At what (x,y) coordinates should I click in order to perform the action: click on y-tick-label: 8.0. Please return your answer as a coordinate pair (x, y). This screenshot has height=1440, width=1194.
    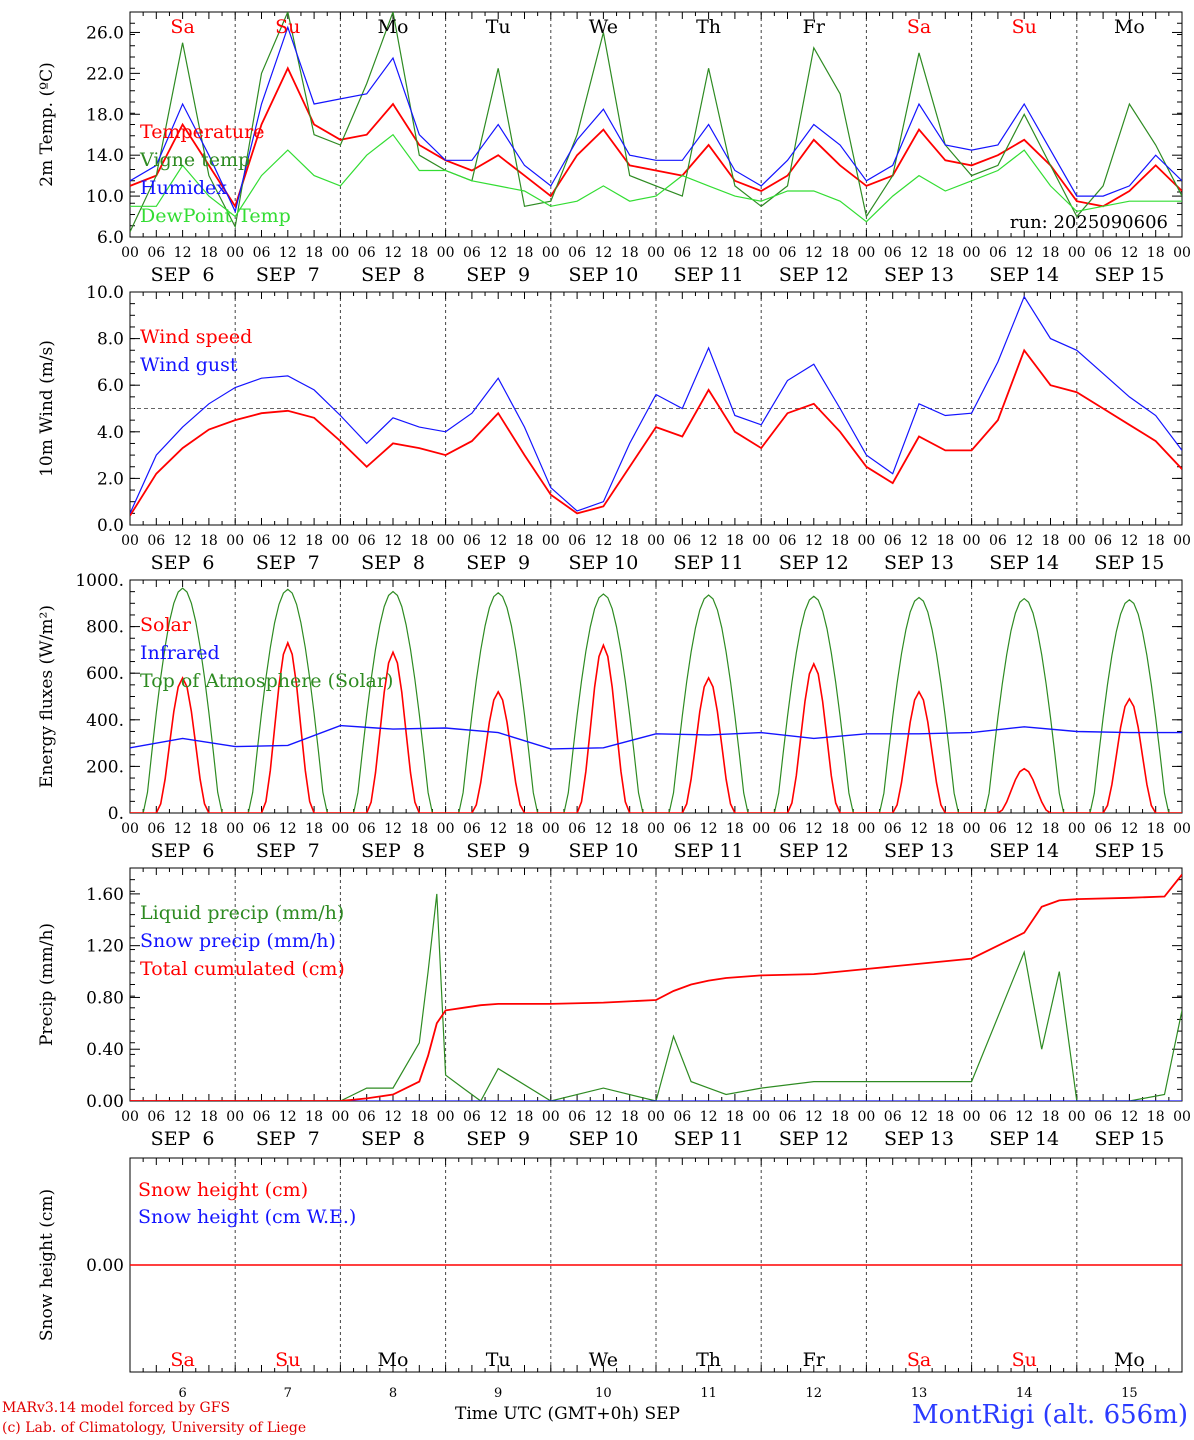
    Looking at the image, I should click on (110, 340).